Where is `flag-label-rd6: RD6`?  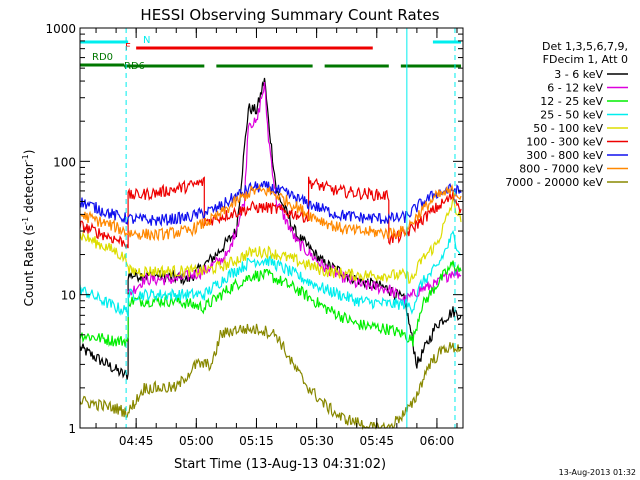 flag-label-rd6: RD6 is located at coordinates (134, 66).